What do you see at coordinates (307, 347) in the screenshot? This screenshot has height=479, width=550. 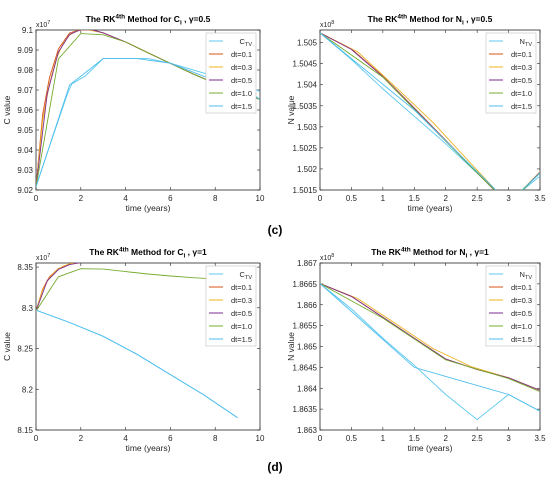 I see `y-tick-label: 1.865` at bounding box center [307, 347].